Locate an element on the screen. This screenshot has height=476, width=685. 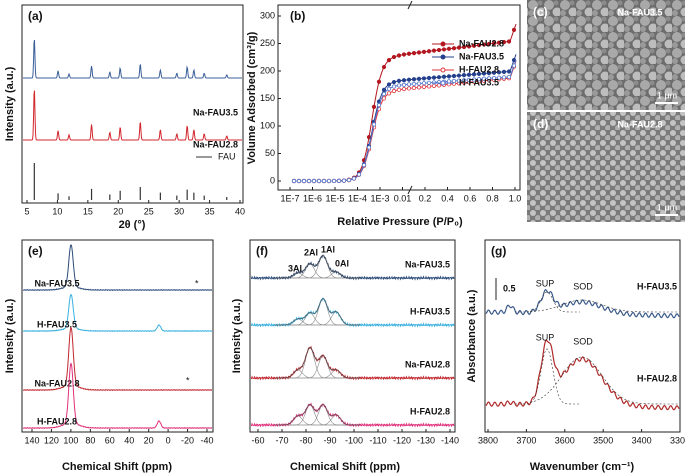
label: (a) is located at coordinates (35, 16).